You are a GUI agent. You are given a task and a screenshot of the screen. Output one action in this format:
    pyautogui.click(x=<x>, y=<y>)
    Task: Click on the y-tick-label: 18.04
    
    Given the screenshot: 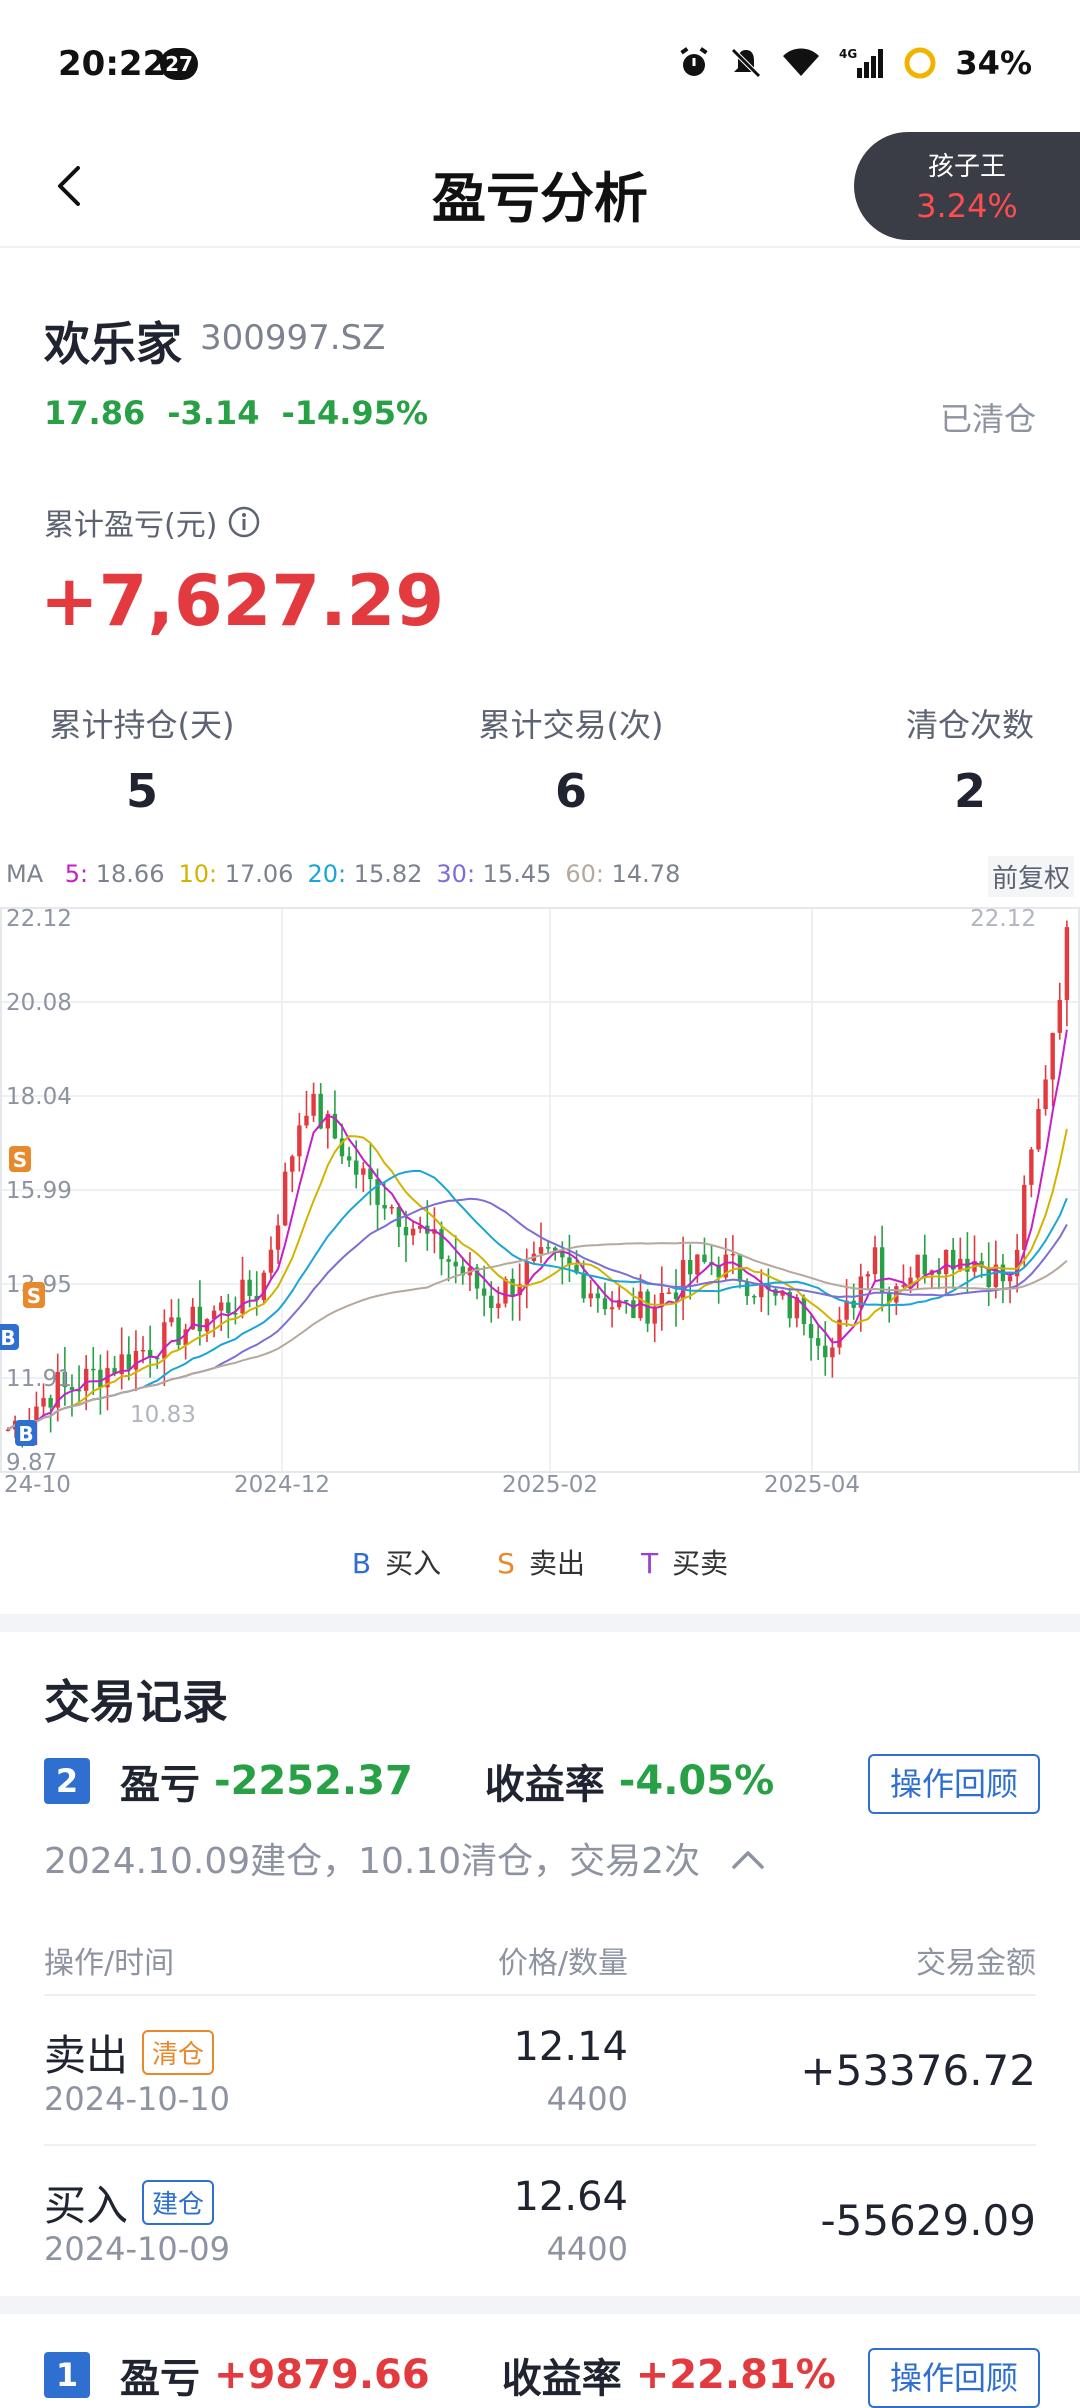 What is the action you would take?
    pyautogui.click(x=39, y=1097)
    